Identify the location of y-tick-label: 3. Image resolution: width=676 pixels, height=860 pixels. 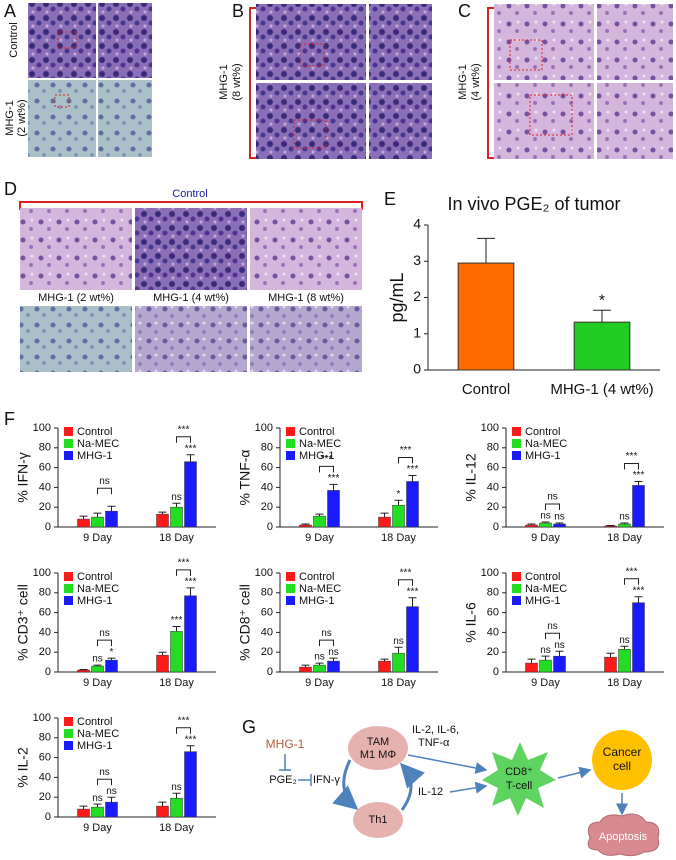
(417, 260).